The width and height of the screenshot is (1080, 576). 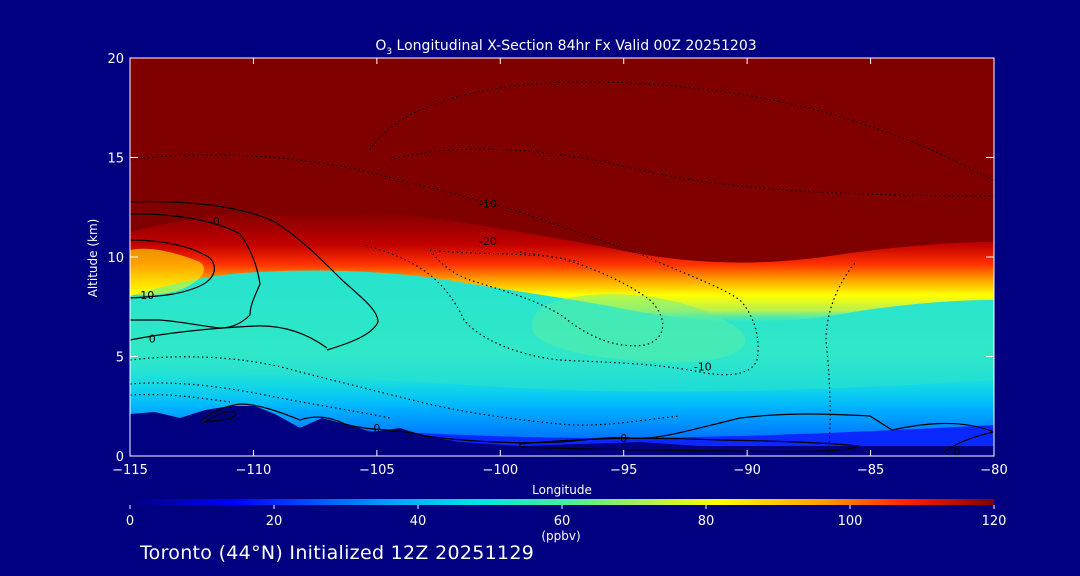 I want to click on x-tick-label: −85, so click(x=870, y=470).